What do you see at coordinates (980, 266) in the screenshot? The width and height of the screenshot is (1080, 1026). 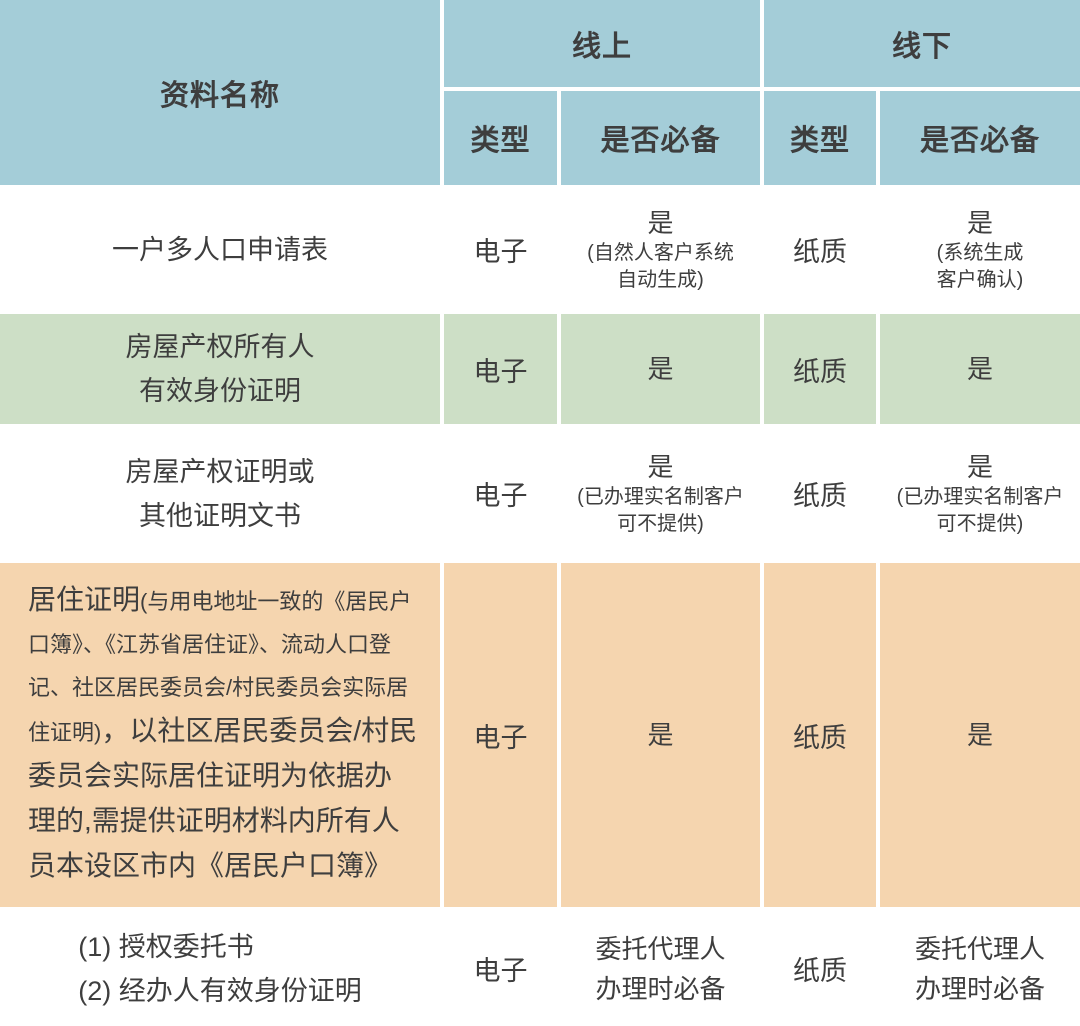 I see `required-note: (系统生成 客户确认)` at bounding box center [980, 266].